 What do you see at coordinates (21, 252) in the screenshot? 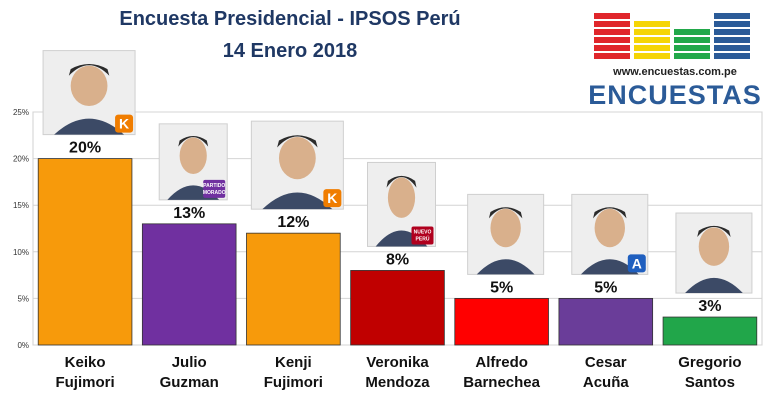
I see `y-tick-label: 10%` at bounding box center [21, 252].